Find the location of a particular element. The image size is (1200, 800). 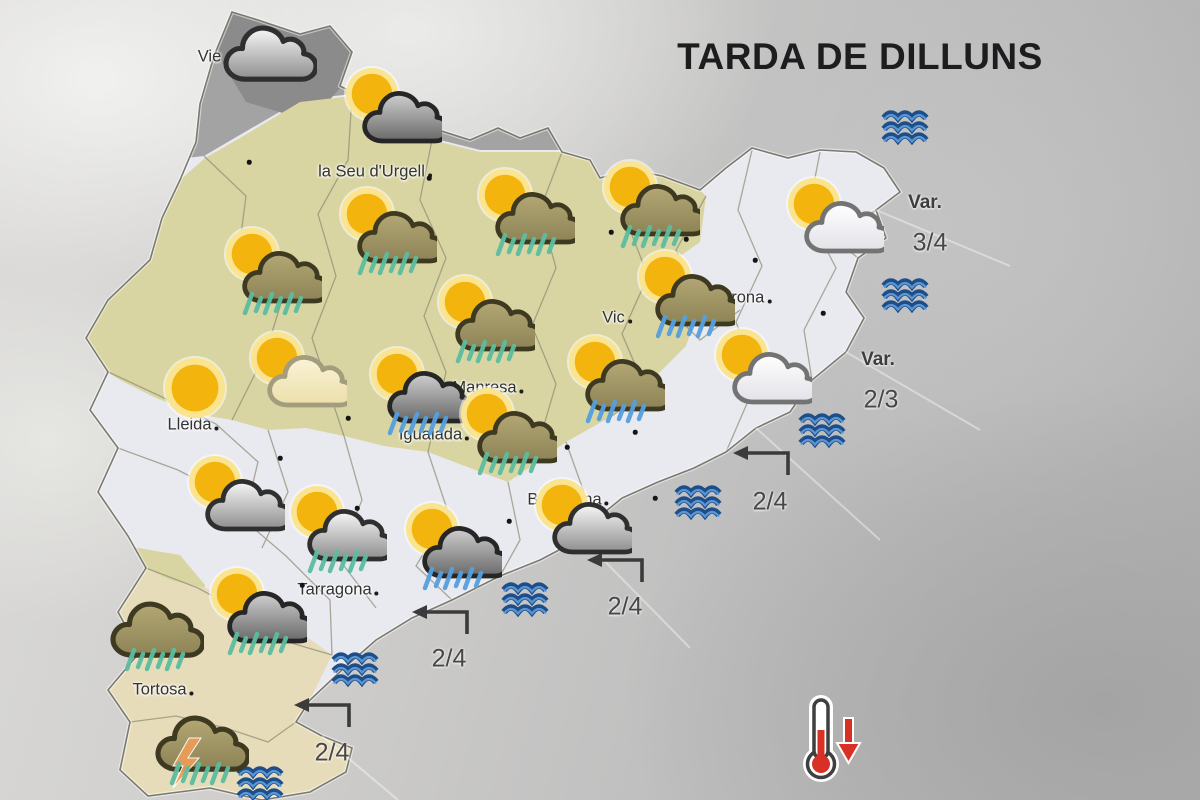

city-label-vie: Vie is located at coordinates (213, 57).